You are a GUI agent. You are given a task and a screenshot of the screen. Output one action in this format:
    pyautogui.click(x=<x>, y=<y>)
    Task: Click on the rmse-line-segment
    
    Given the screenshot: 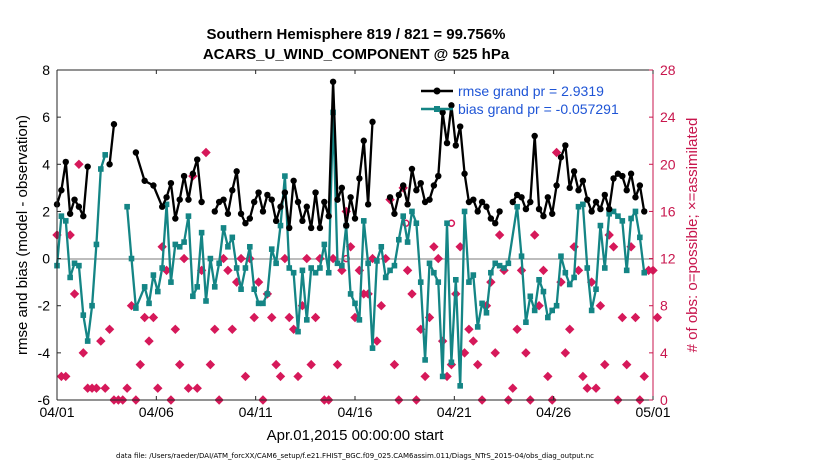 What is the action you would take?
    pyautogui.click(x=112, y=144)
    